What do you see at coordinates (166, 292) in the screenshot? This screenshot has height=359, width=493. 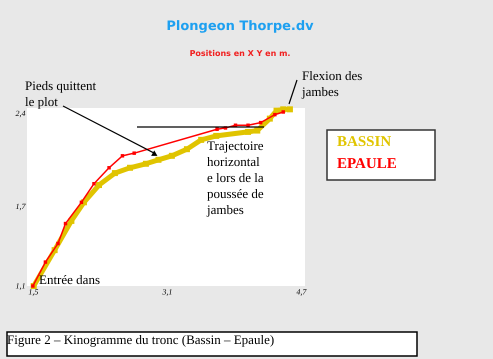 I see `x-tick-label: 3,1` at bounding box center [166, 292].